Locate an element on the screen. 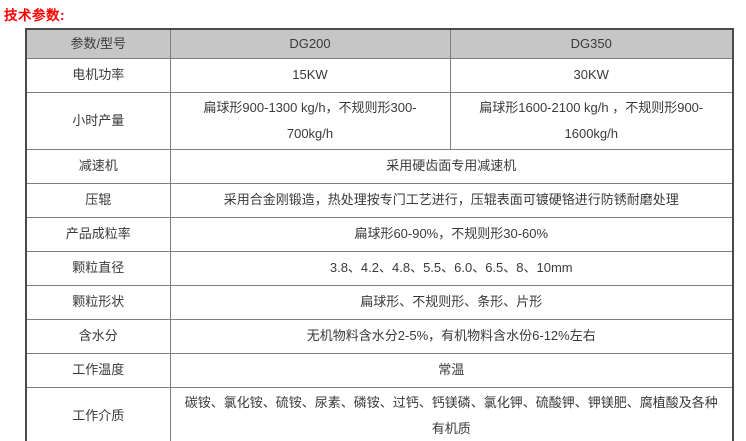  value-cell: 采用合金刚锻造，热处理按专门工艺进行，压辊表面可镀硬铬进行防锈耐磨处理 is located at coordinates (451, 200).